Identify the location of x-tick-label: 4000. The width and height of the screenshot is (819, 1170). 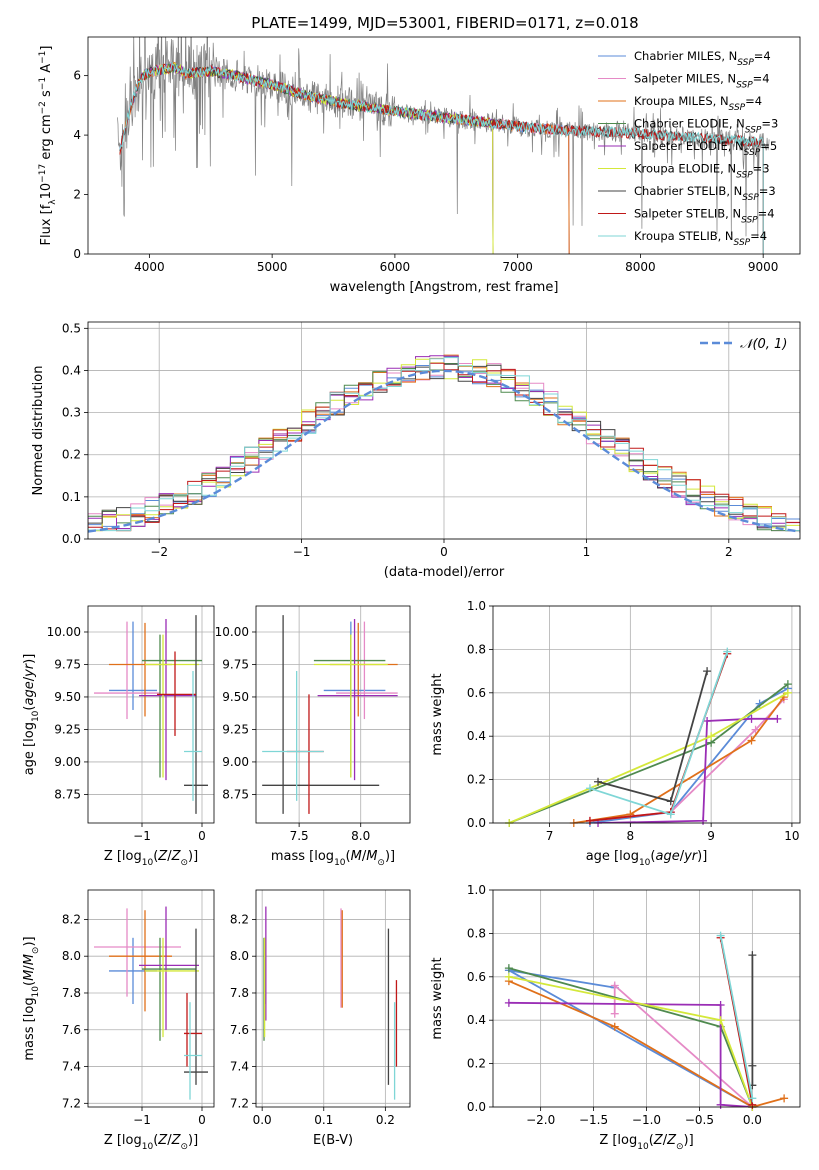
(149, 267).